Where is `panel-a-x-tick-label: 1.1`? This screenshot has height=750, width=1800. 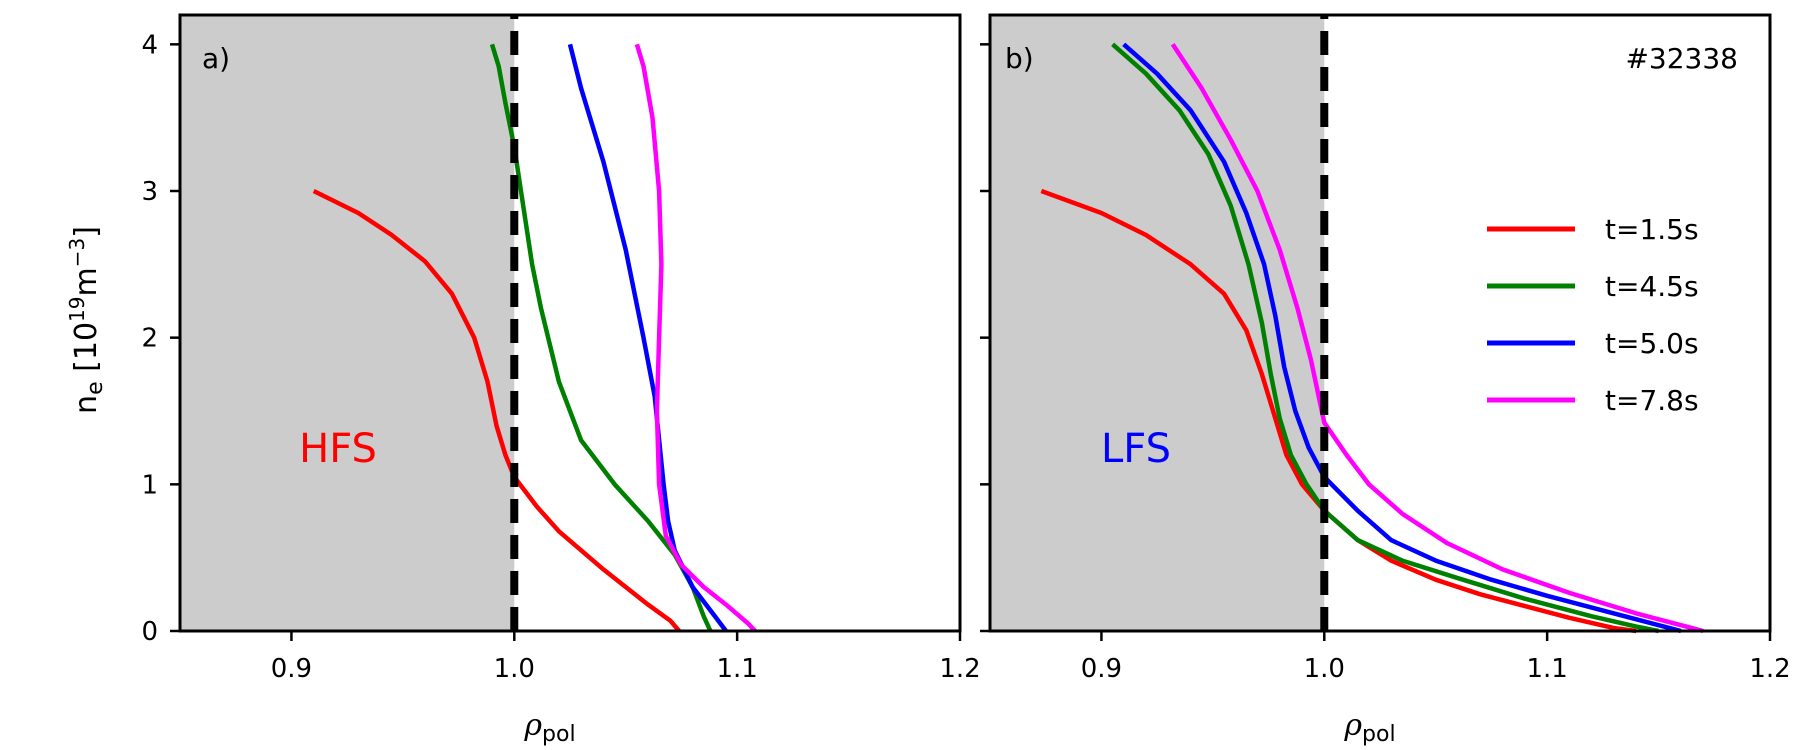 panel-a-x-tick-label: 1.1 is located at coordinates (736, 669).